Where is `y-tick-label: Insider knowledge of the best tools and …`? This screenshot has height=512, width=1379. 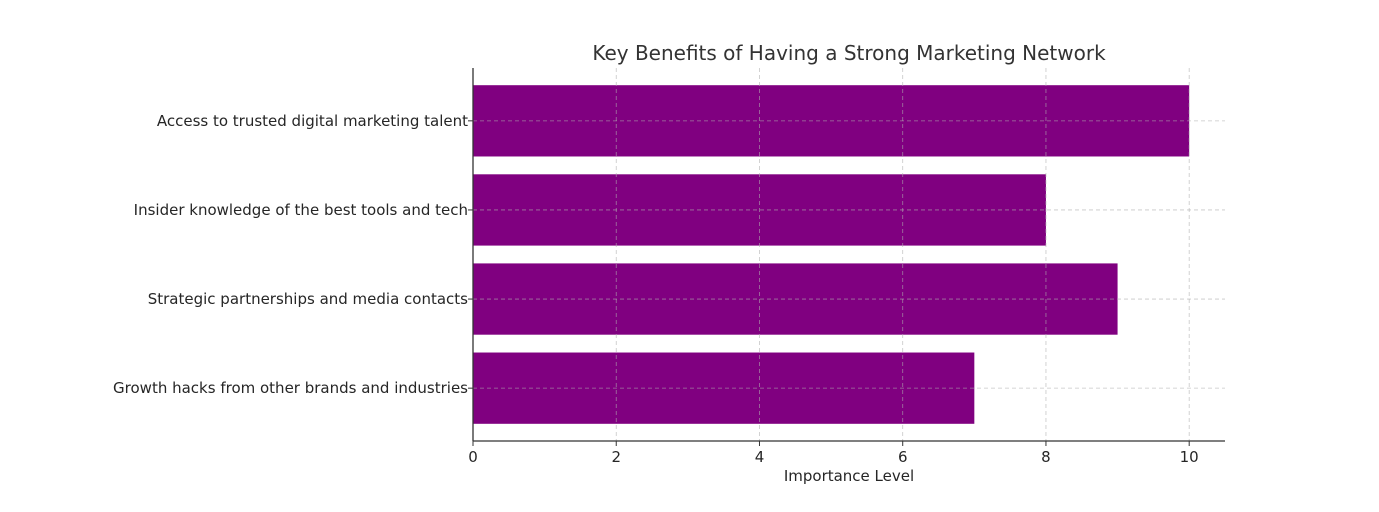
y-tick-label: Insider knowledge of the best tools and … is located at coordinates (301, 210).